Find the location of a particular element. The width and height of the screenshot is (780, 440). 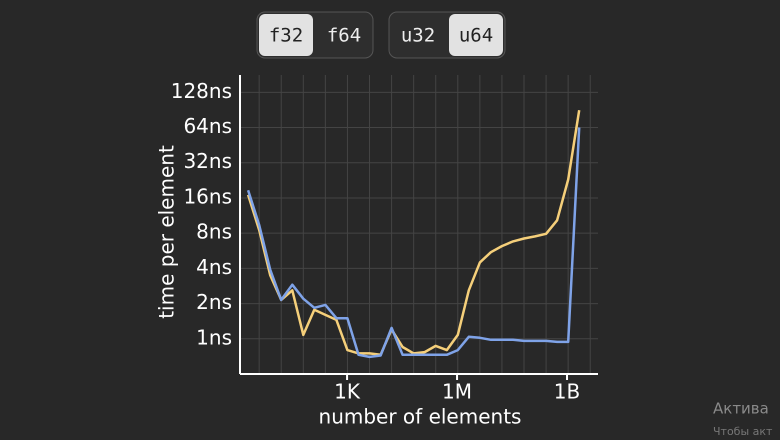

watermark-title: Актива is located at coordinates (741, 409).